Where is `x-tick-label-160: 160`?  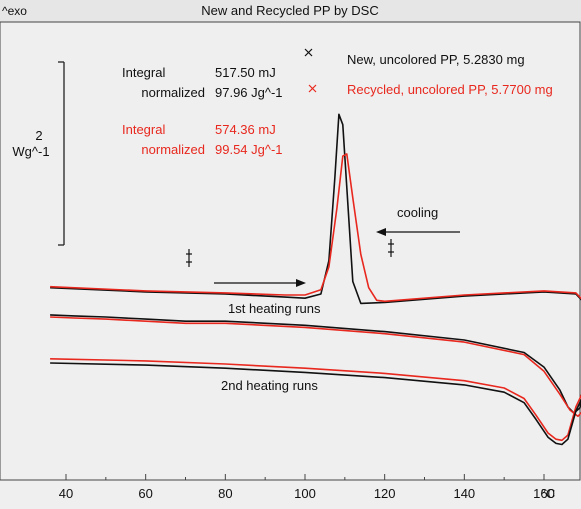
x-tick-label-160: 160 is located at coordinates (544, 493).